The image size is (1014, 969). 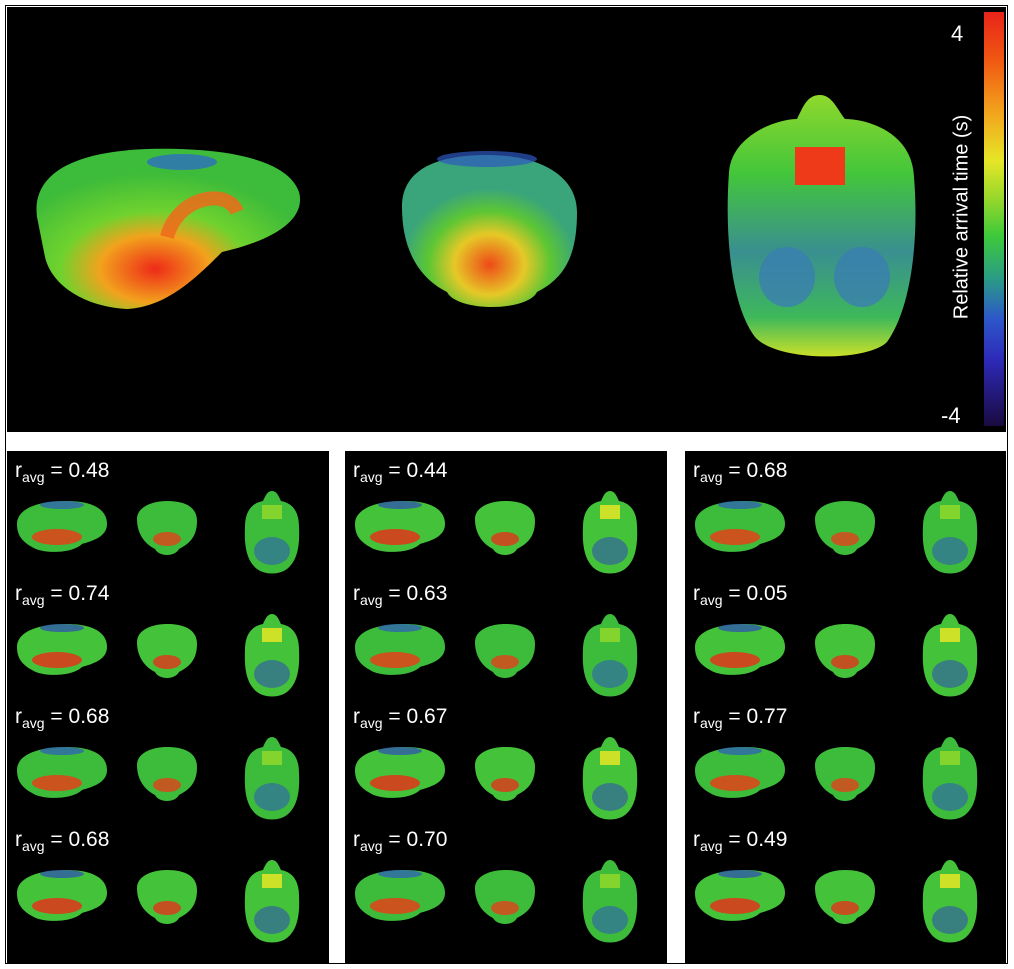 What do you see at coordinates (418, 470) in the screenshot?
I see `r-value: = 0.44` at bounding box center [418, 470].